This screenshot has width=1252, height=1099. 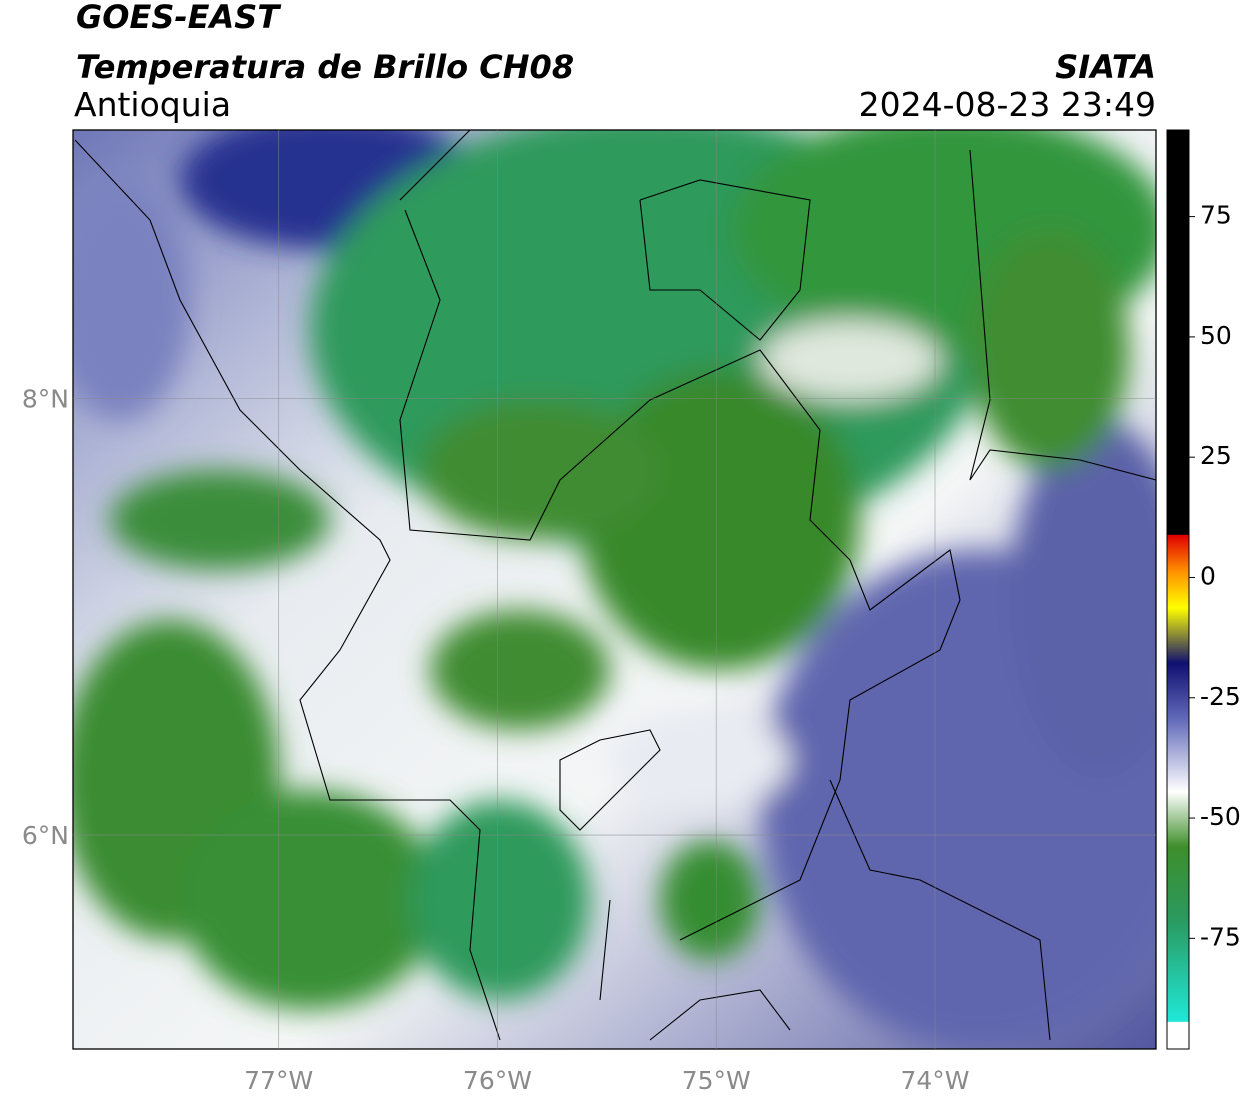 What do you see at coordinates (45, 398) in the screenshot?
I see `lat-tick-label: 8°N` at bounding box center [45, 398].